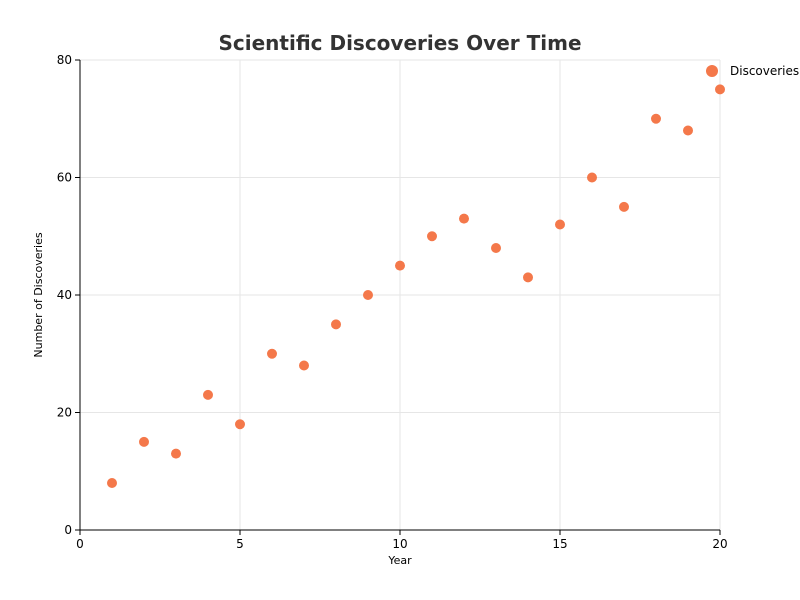 This screenshot has width=800, height=600. I want to click on legend: Discoveries, so click(752, 71).